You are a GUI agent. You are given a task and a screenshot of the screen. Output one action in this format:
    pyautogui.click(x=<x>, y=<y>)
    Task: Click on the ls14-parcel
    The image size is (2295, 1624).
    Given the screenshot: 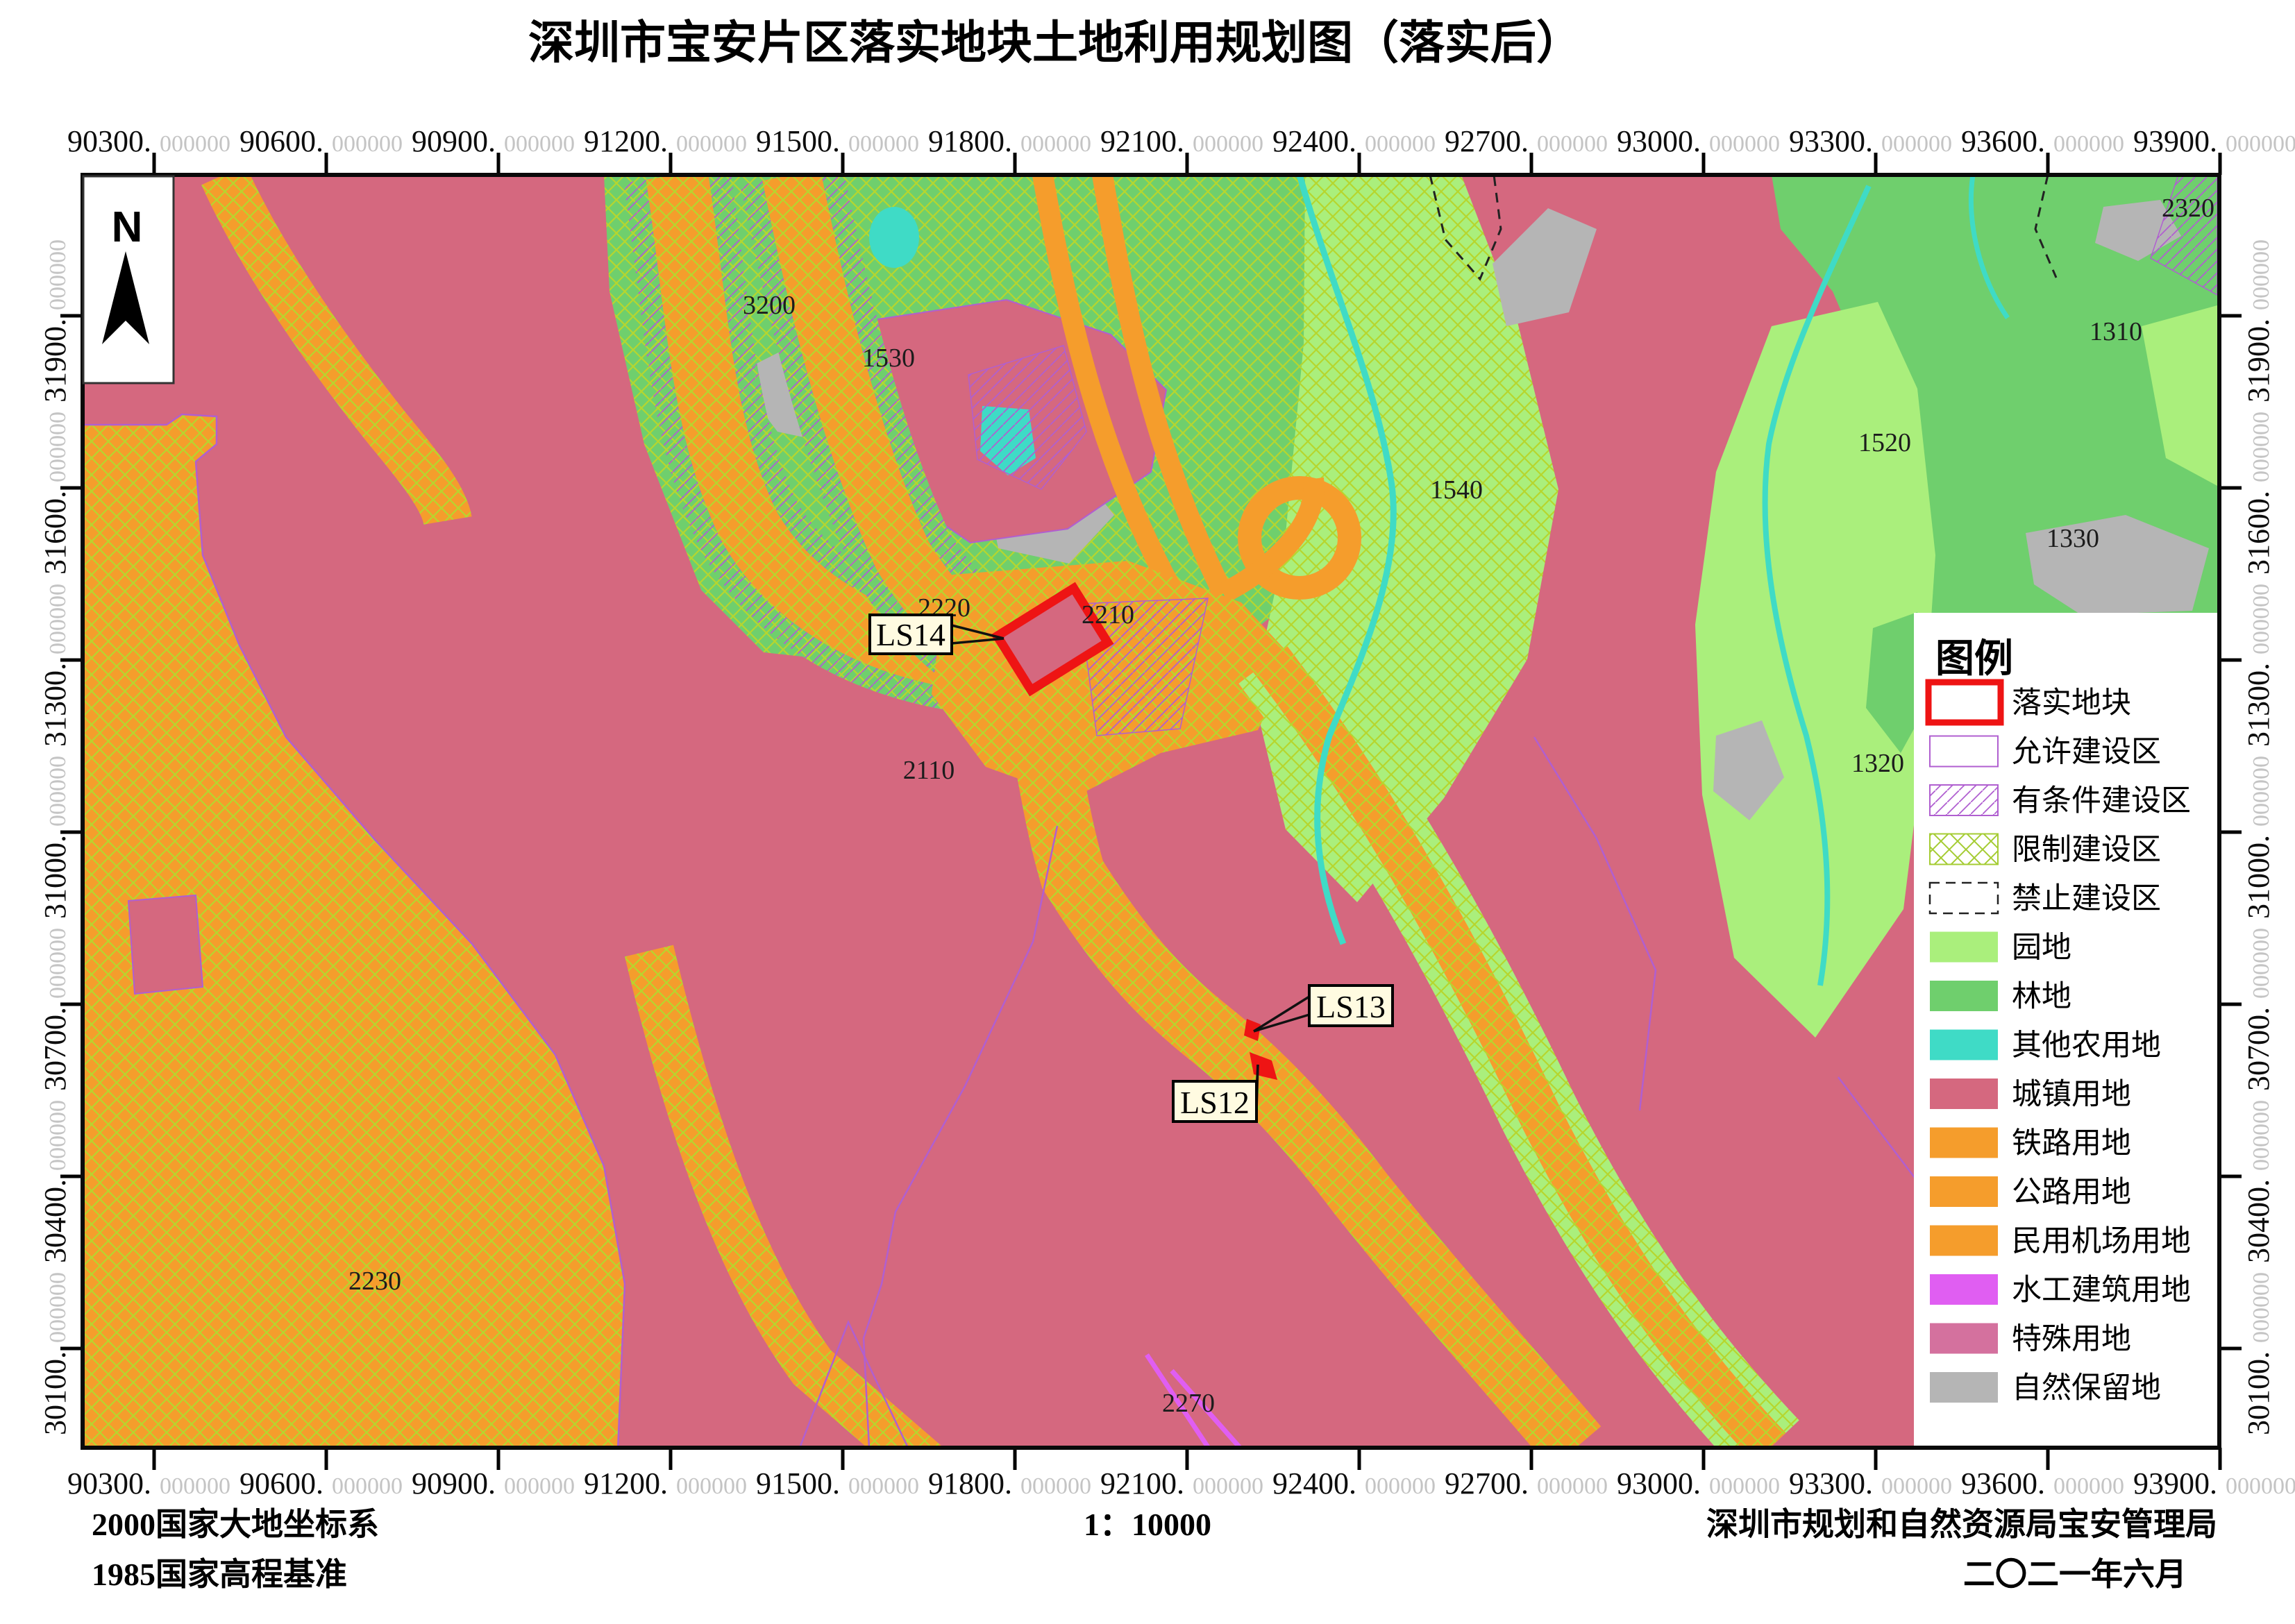 What is the action you would take?
    pyautogui.click(x=1052, y=639)
    